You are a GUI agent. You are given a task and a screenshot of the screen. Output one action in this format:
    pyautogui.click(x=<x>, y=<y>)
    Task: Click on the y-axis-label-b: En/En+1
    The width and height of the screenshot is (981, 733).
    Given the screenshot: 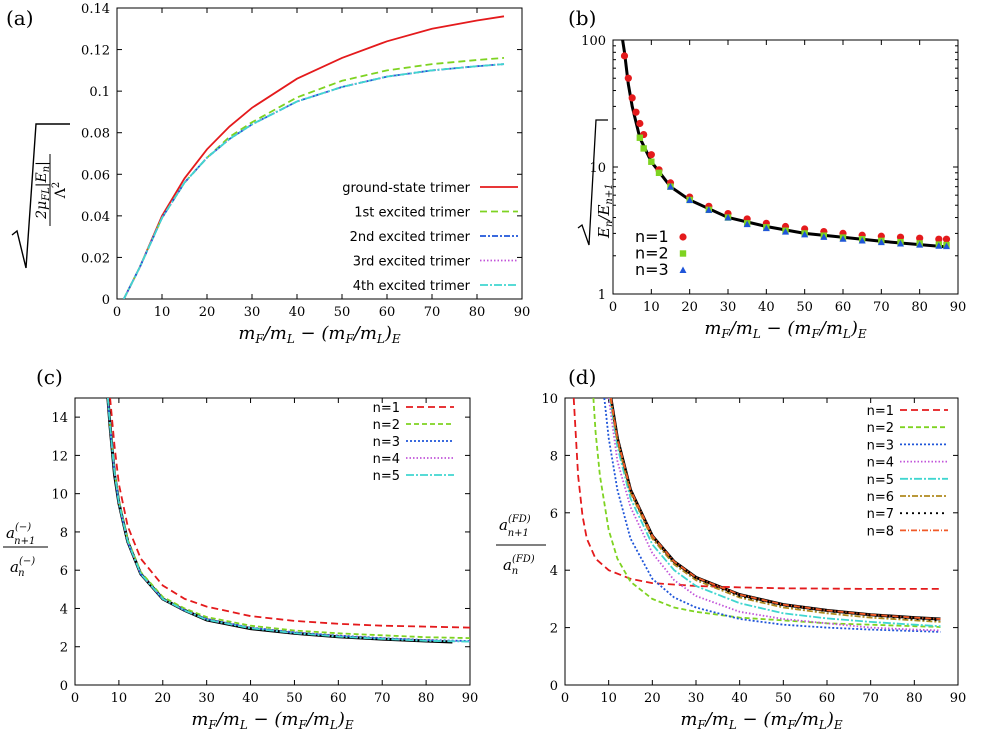 What is the action you would take?
    pyautogui.click(x=596, y=182)
    